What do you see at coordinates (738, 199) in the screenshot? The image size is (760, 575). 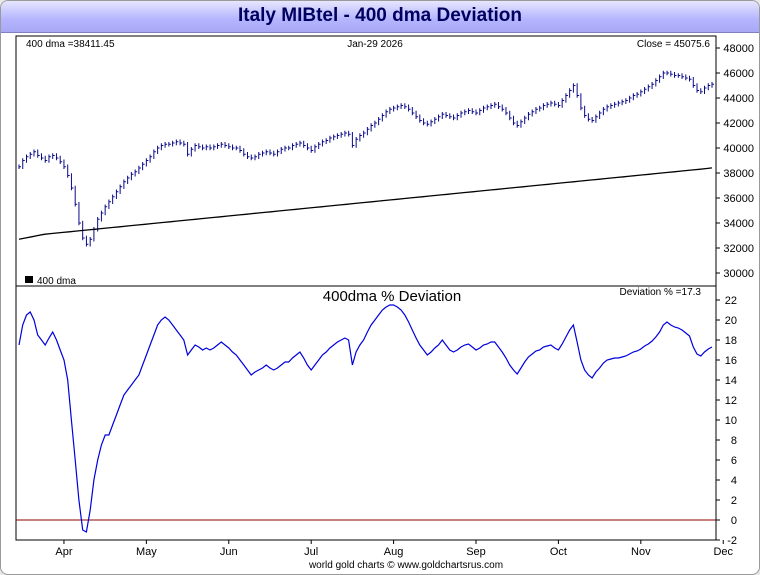 I see `price-ytick-label: 36000` at bounding box center [738, 199].